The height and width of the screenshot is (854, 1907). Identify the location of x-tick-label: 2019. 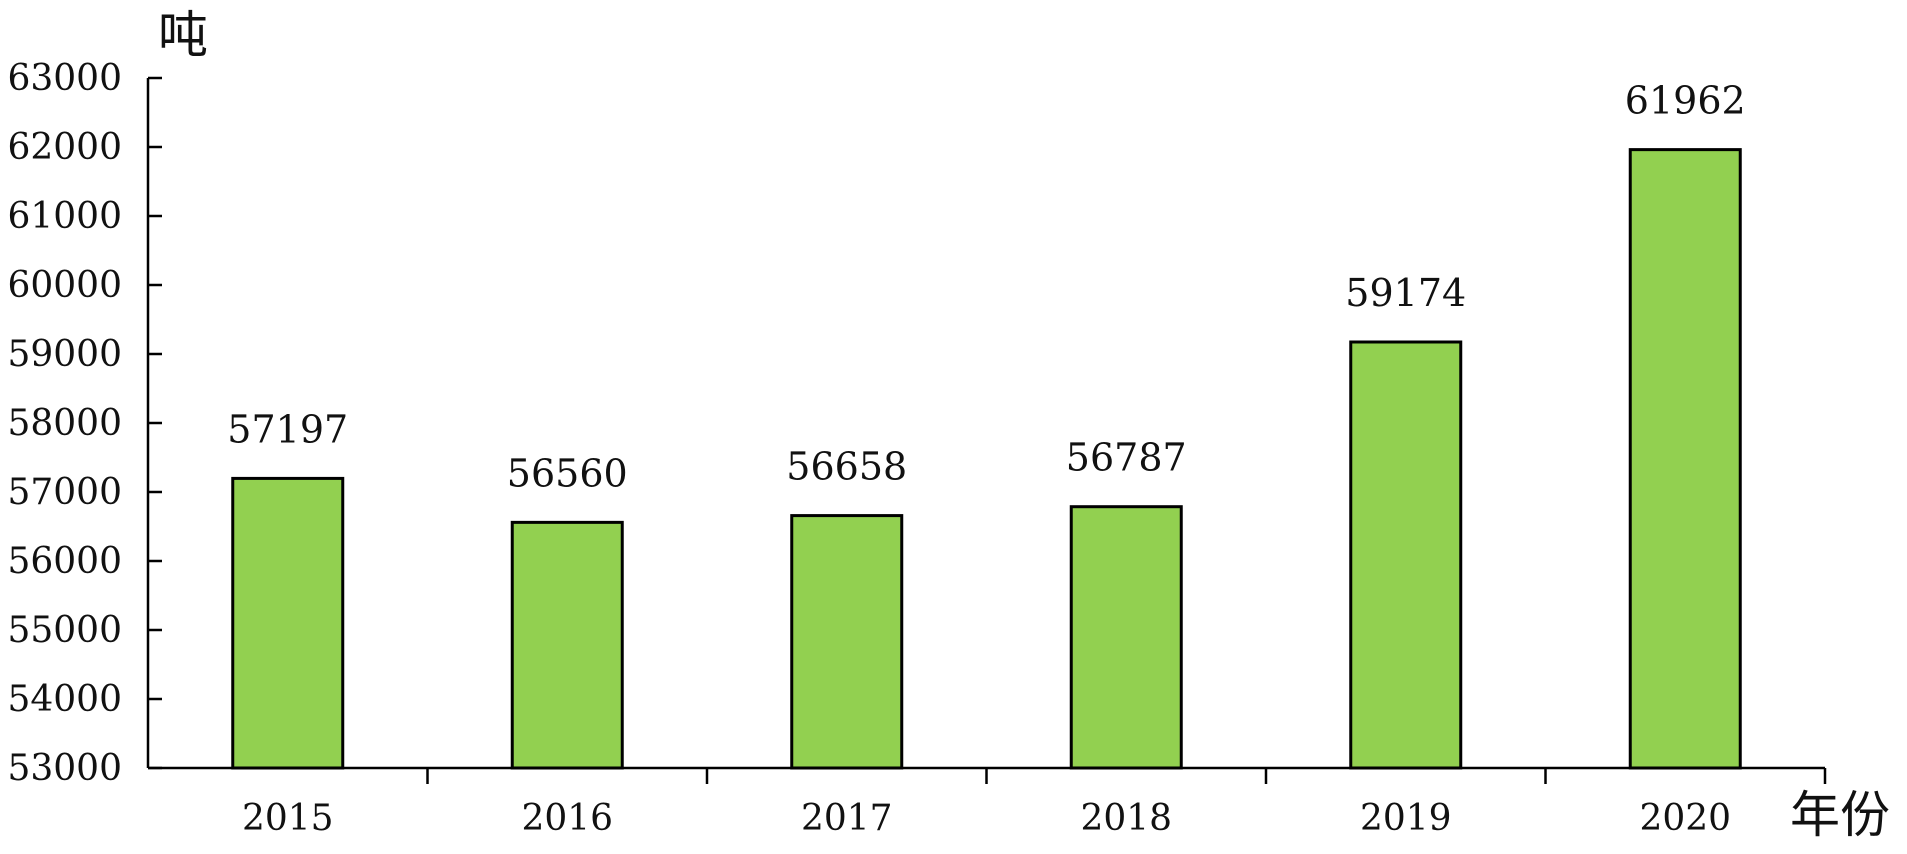
(1406, 818).